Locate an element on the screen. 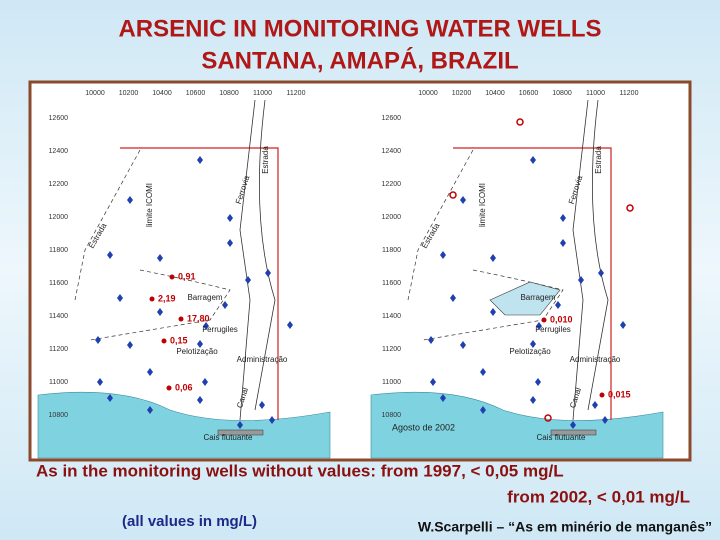  boundary is located at coordinates (152, 245).